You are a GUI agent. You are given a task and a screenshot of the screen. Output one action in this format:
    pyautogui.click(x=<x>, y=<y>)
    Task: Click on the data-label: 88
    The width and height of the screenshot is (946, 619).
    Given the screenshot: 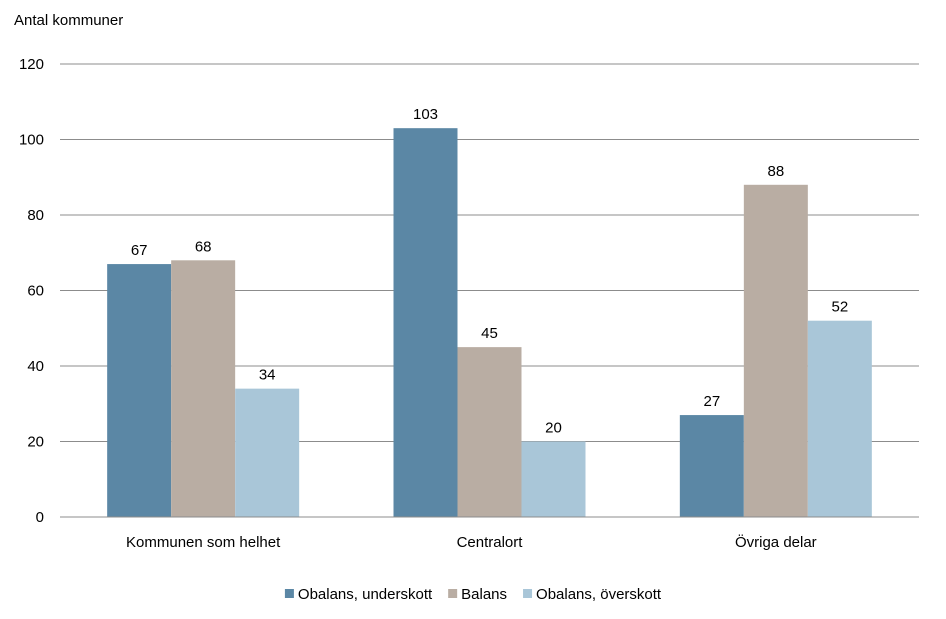 What is the action you would take?
    pyautogui.click(x=775, y=171)
    